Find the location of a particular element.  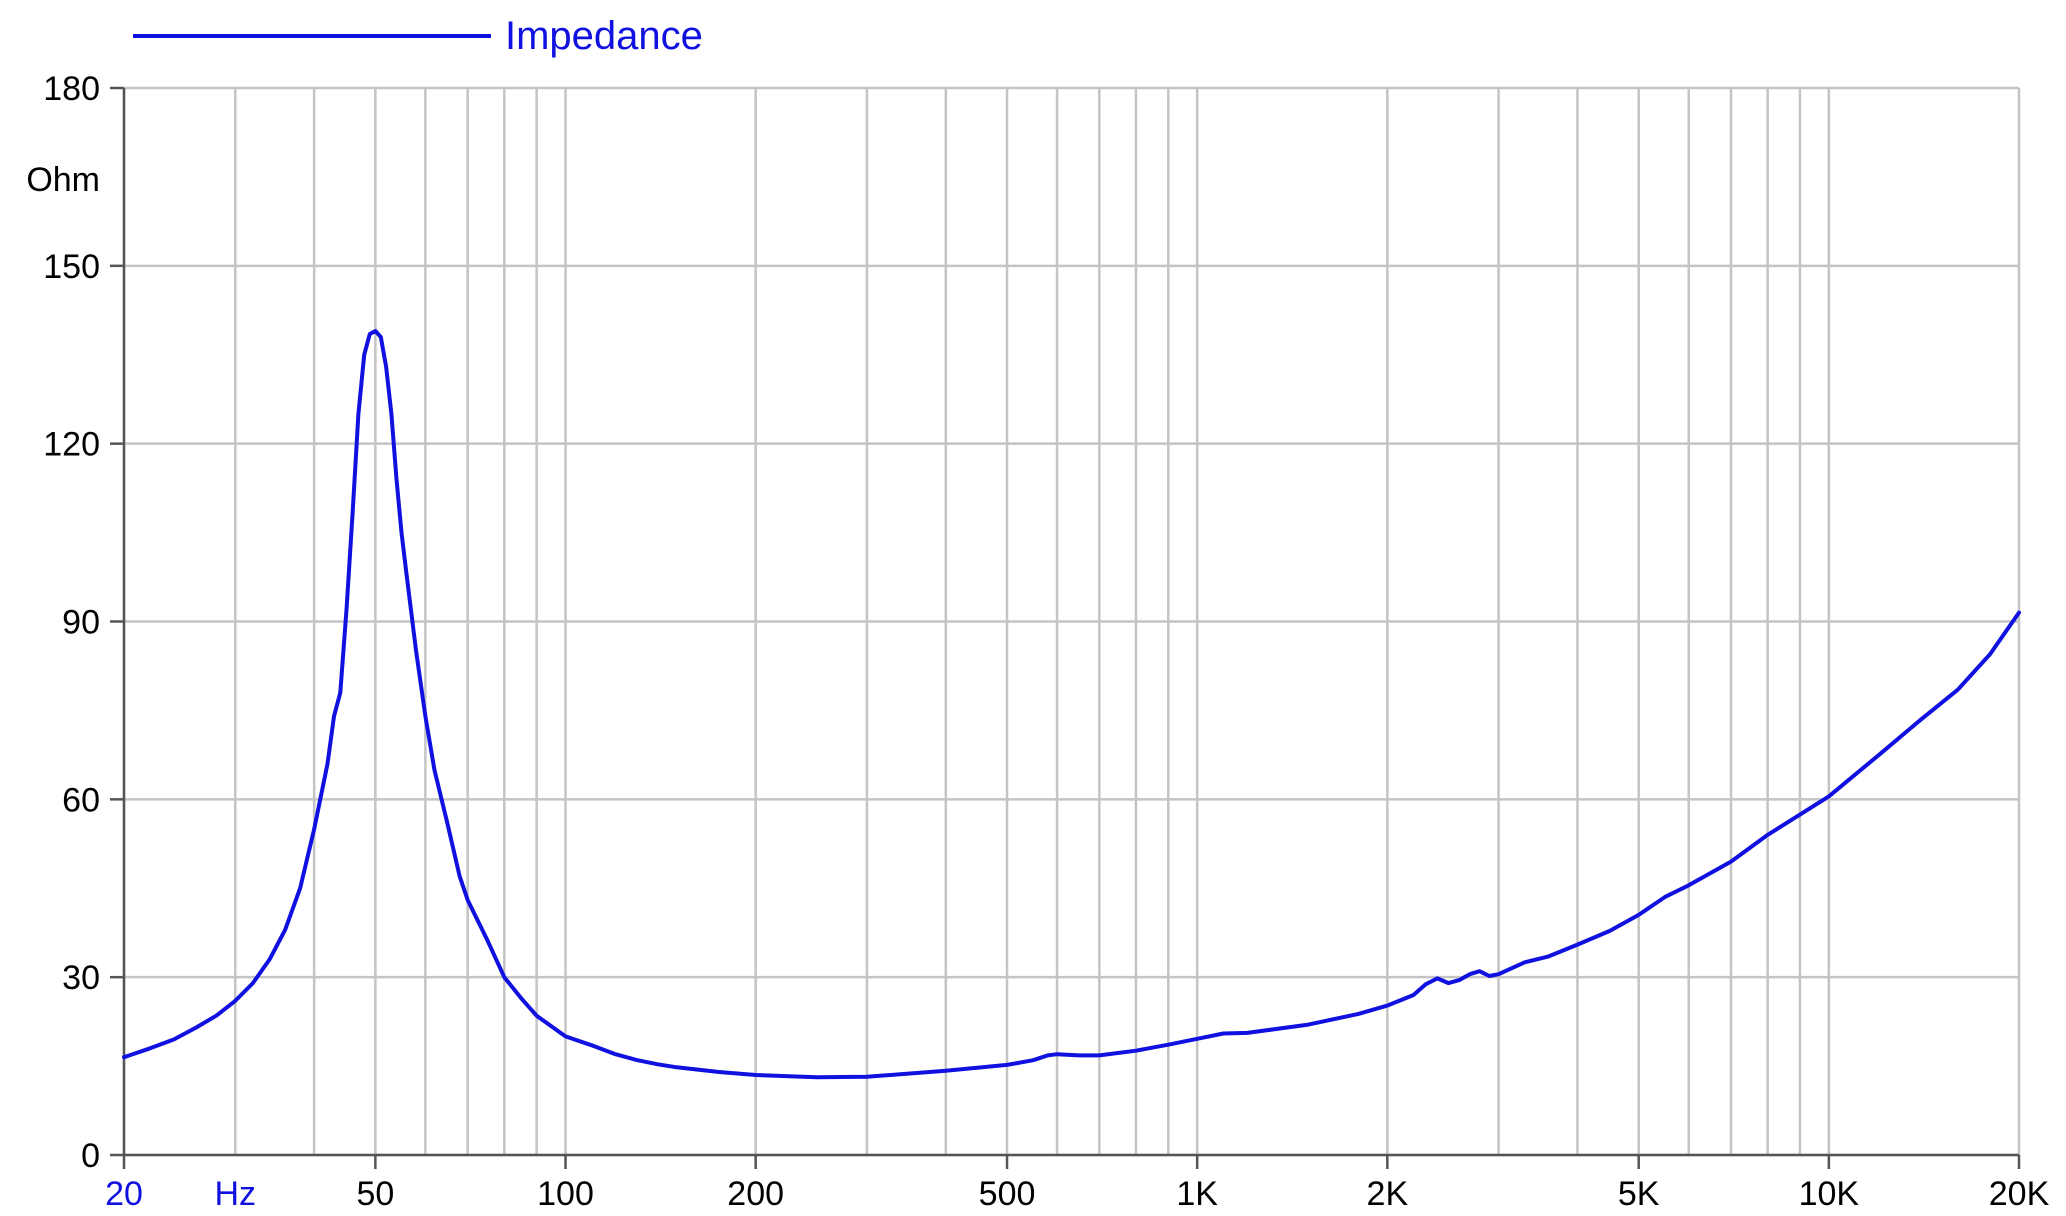

y-tick-label: 0 is located at coordinates (90, 1156).